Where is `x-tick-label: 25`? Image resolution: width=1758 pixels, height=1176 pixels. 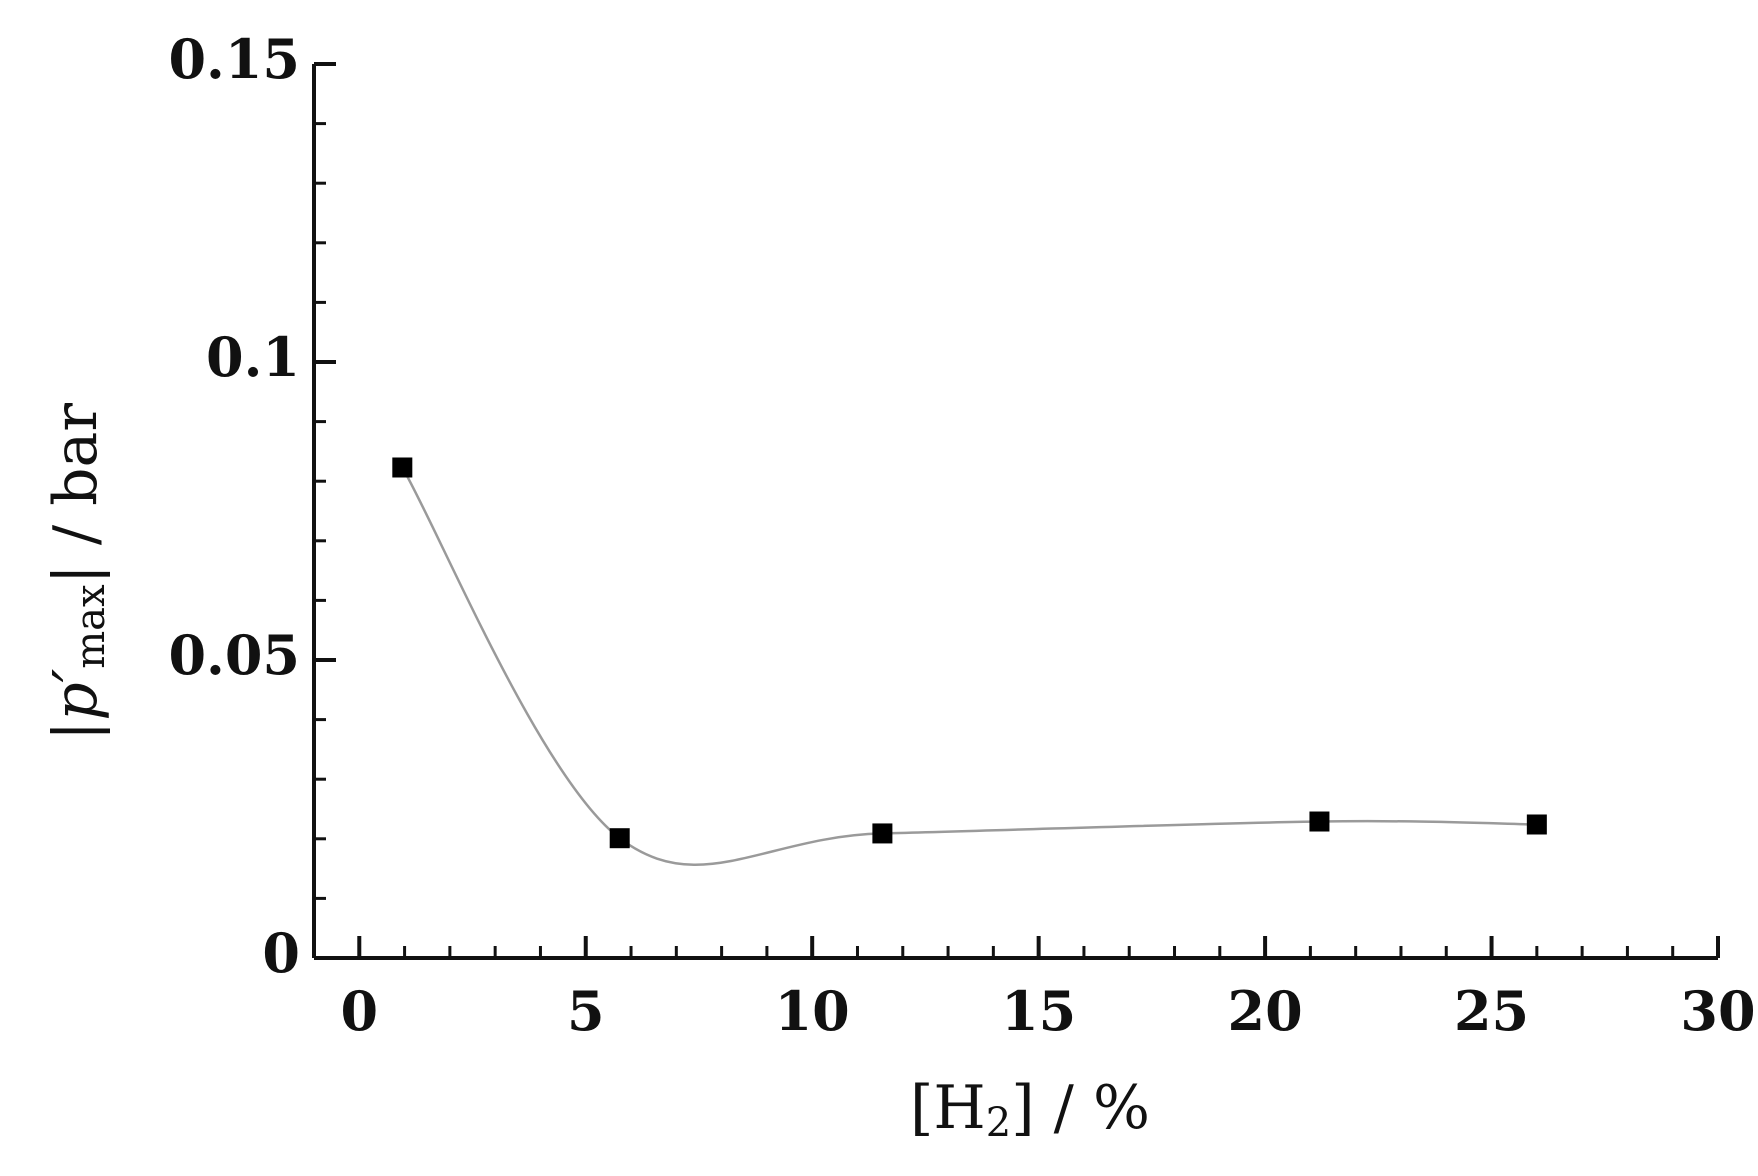
x-tick-label: 25 is located at coordinates (1491, 1011).